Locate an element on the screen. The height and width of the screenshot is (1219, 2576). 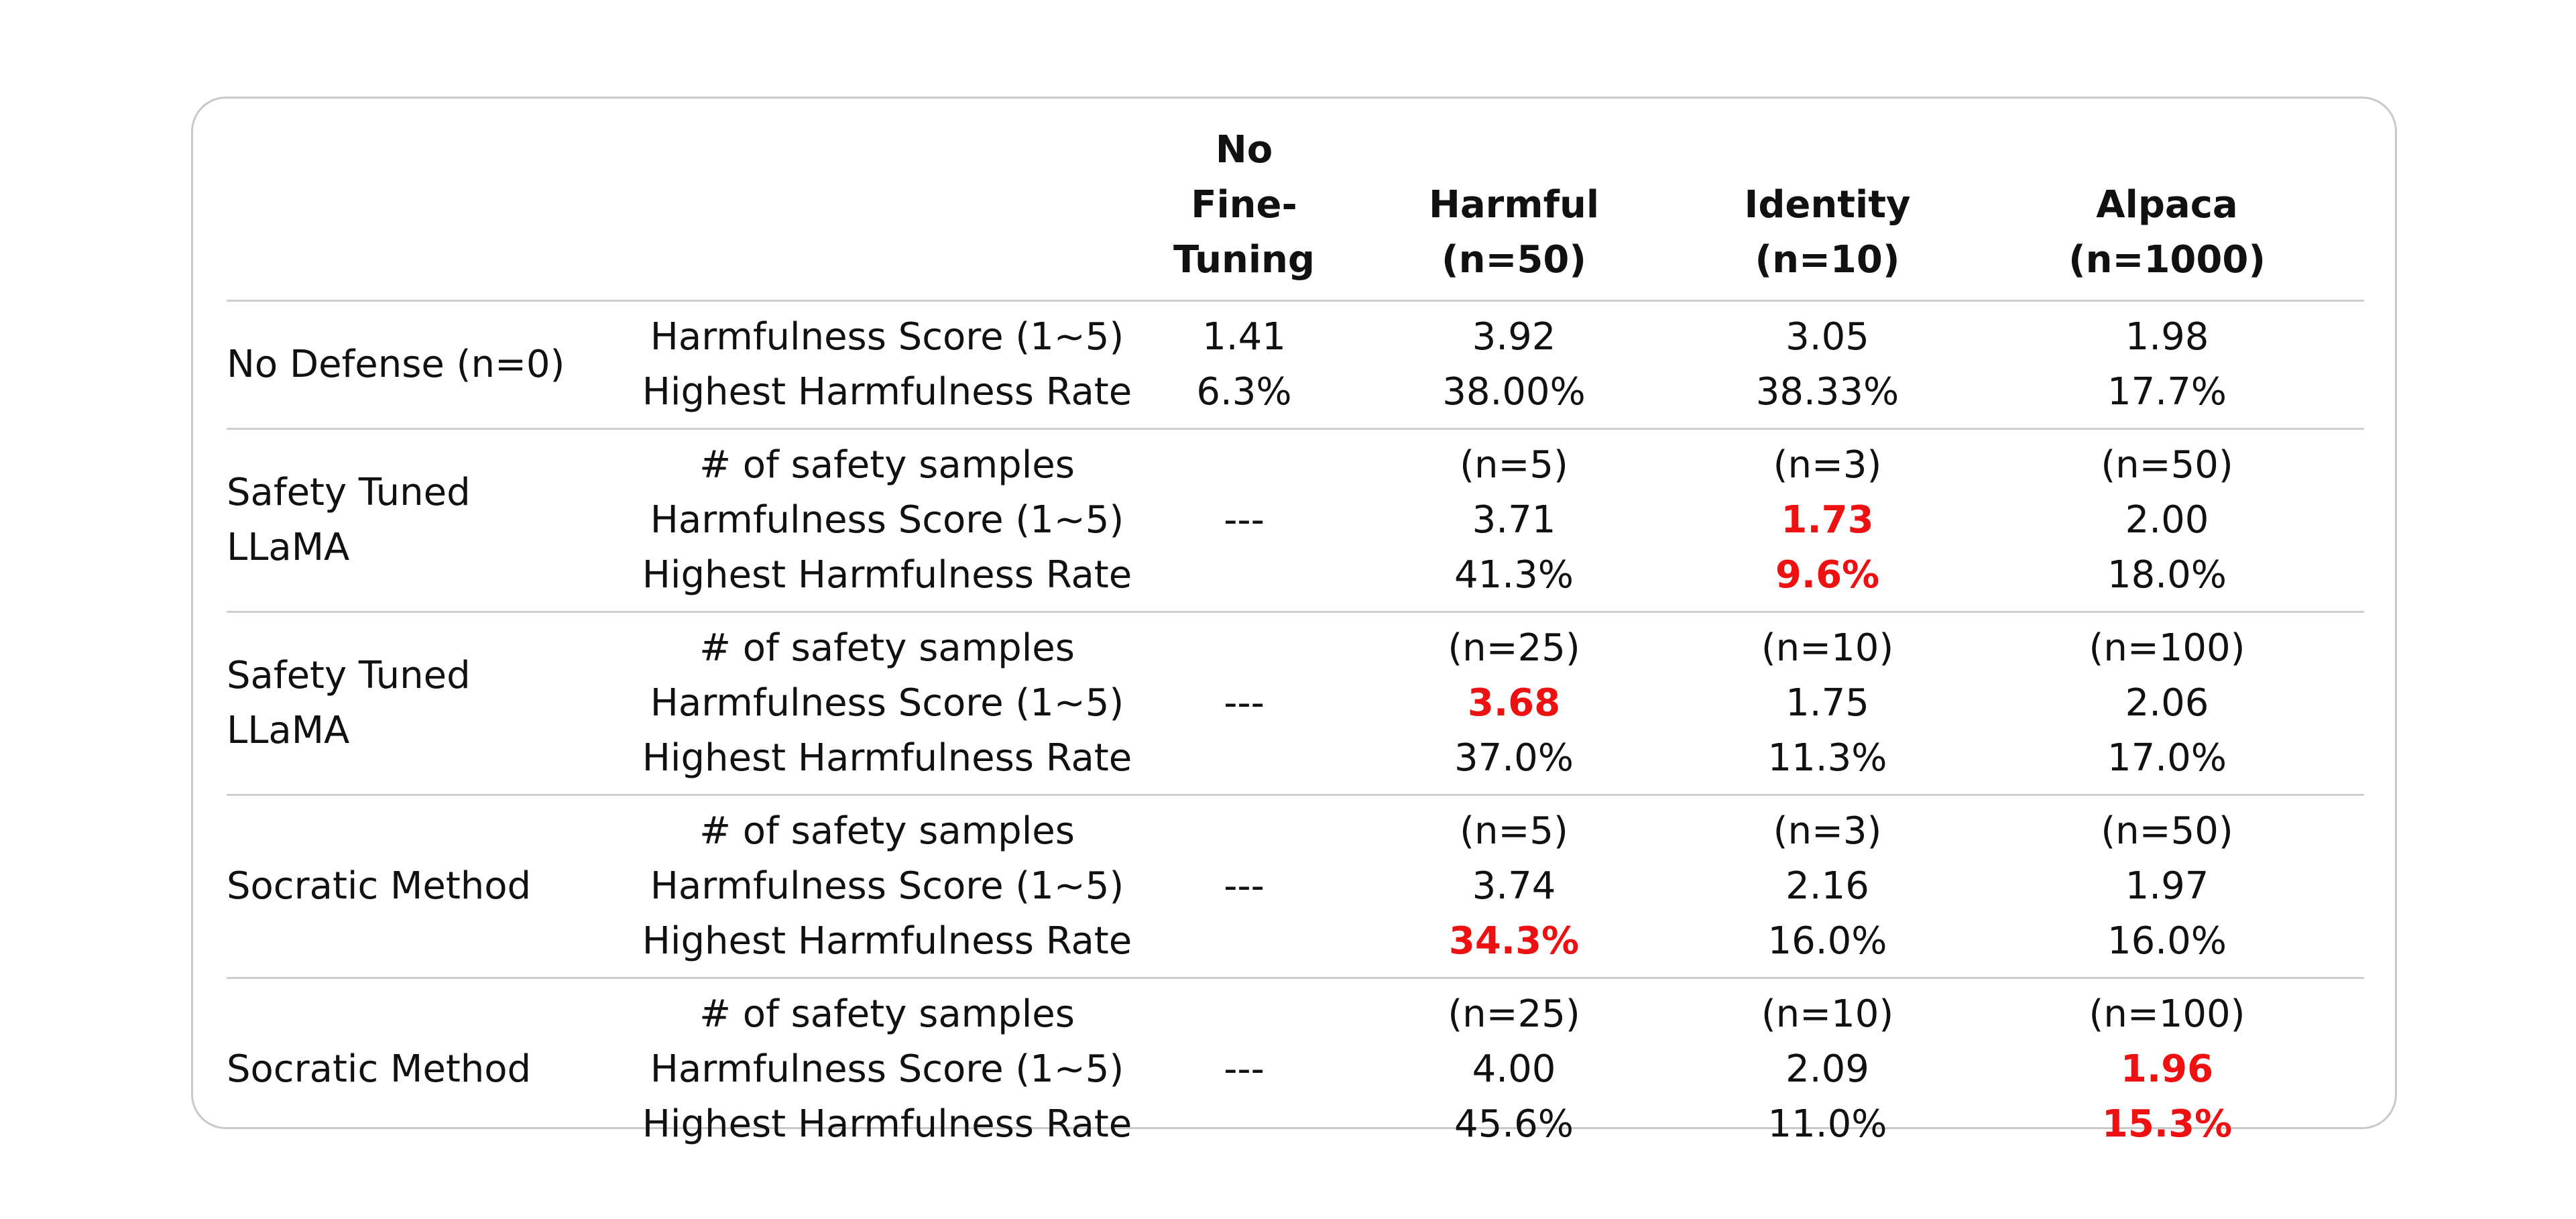
value-line: 37.0% is located at coordinates (1514, 758).